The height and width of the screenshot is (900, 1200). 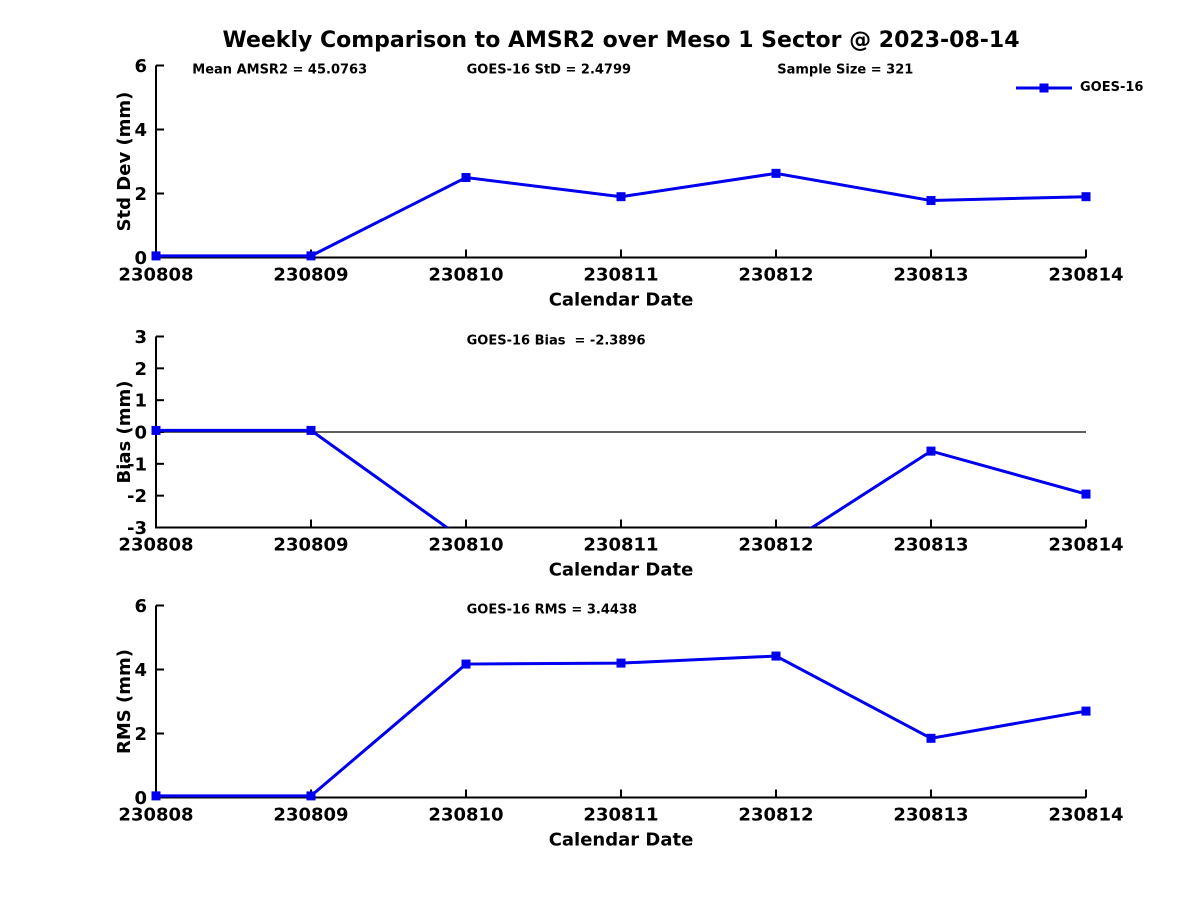 I want to click on legend-label: GOES-16, so click(x=1112, y=87).